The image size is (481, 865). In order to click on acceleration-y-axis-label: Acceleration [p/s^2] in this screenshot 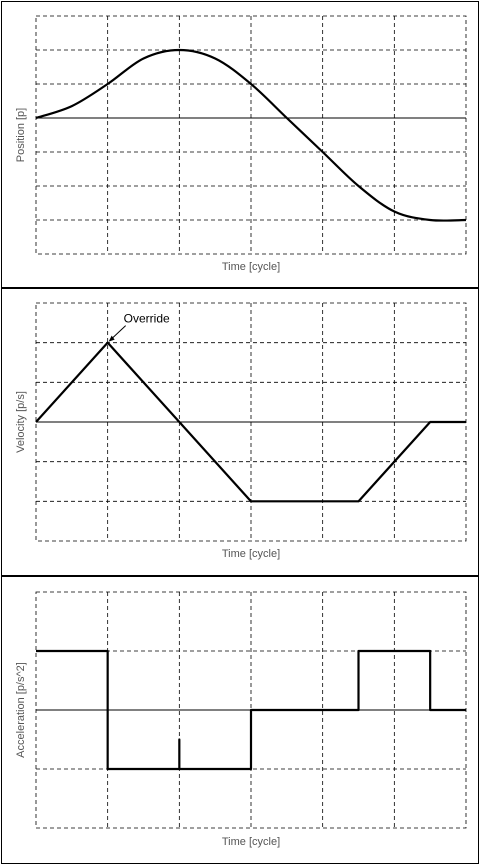, I will do `click(21, 710)`.